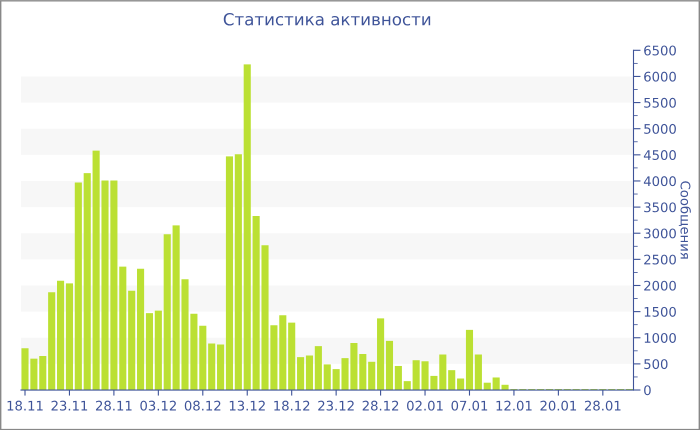 Image resolution: width=700 pixels, height=430 pixels. What do you see at coordinates (660, 233) in the screenshot?
I see `y-tick-label: 3000` at bounding box center [660, 233].